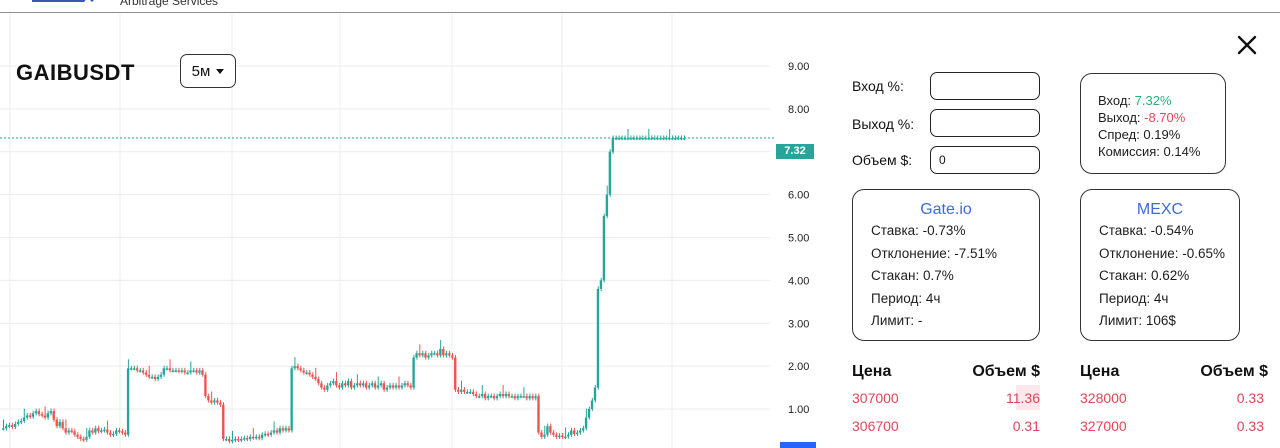 Image resolution: width=1280 pixels, height=448 pixels. What do you see at coordinates (798, 410) in the screenshot?
I see `y-tick-label: 1.00` at bounding box center [798, 410].